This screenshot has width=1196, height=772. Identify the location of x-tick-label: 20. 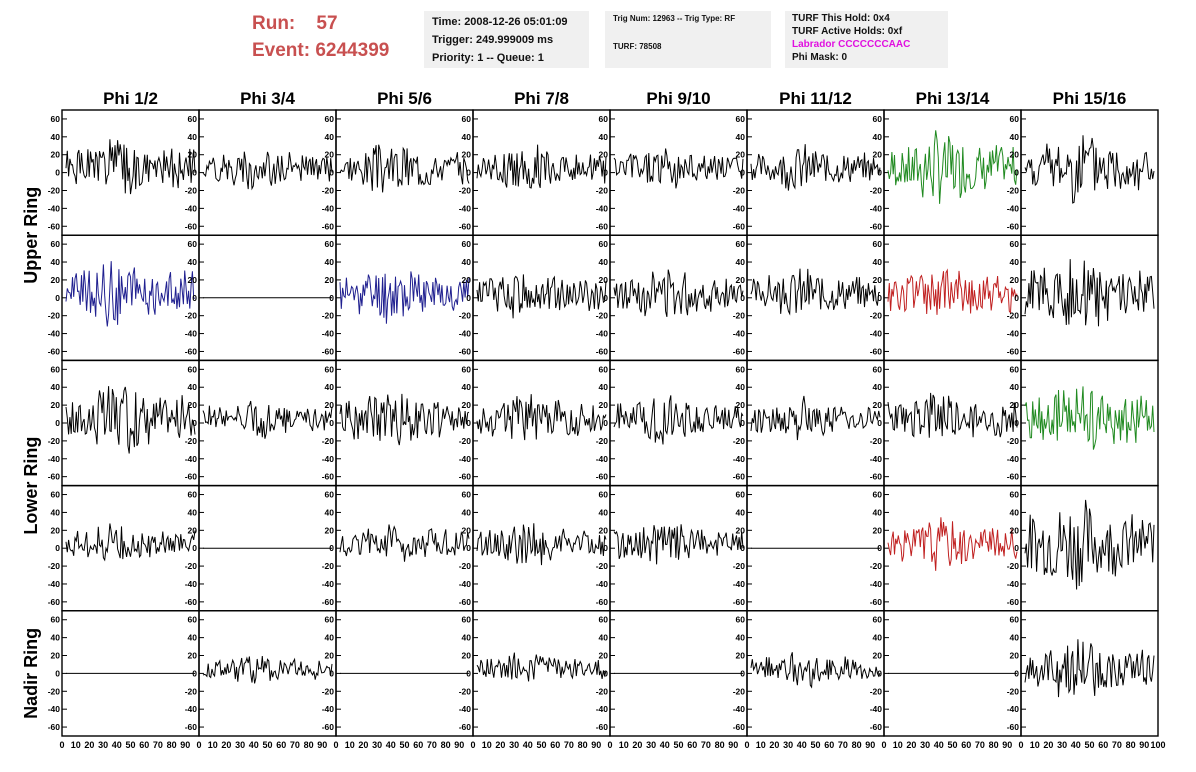
(226, 745).